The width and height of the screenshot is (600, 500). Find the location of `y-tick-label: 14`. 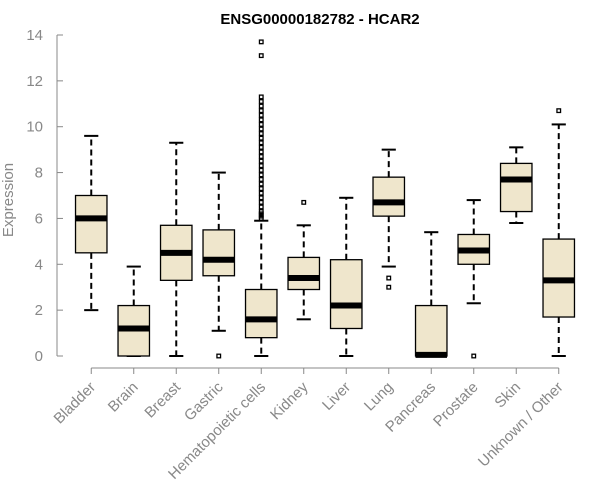

y-tick-label: 14 is located at coordinates (34, 35).